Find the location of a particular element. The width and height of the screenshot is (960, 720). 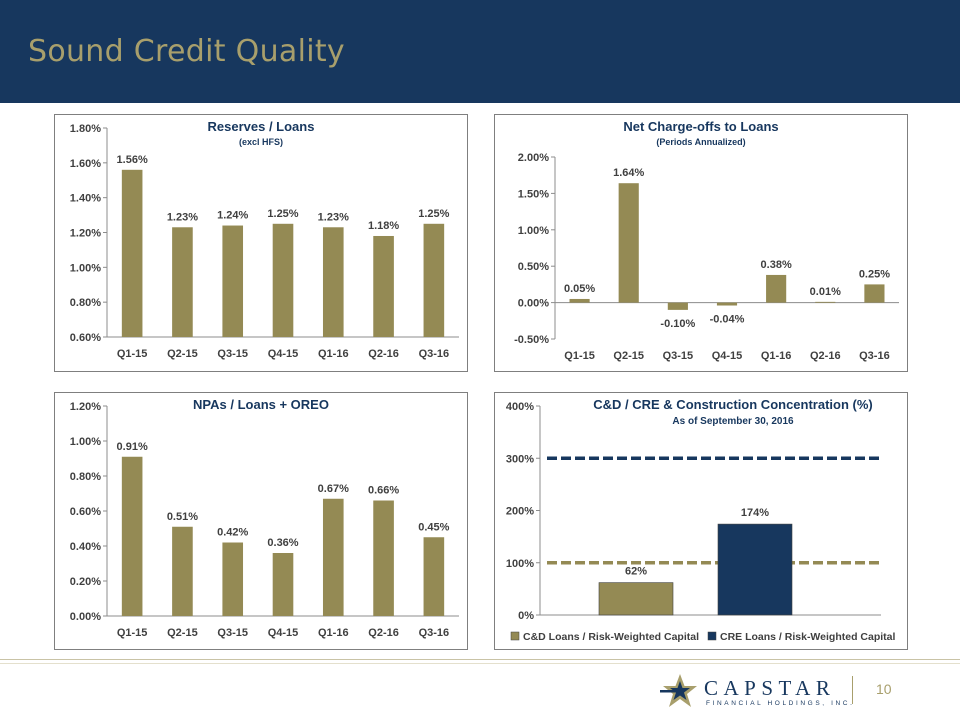

data-label: -0.04% is located at coordinates (727, 320).